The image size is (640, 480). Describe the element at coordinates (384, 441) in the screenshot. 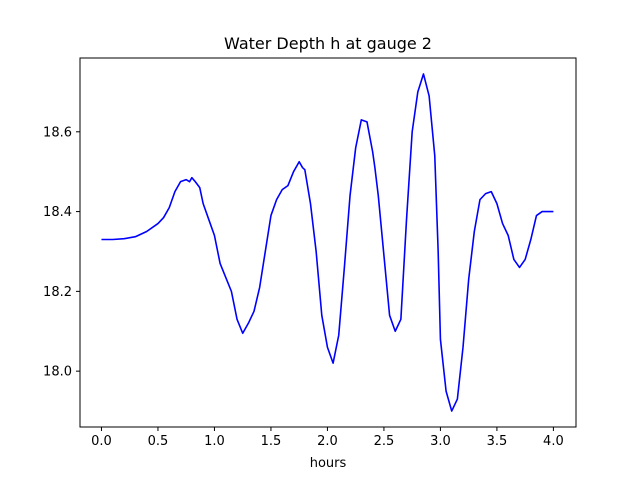

I see `x-tick-label: 2.5` at that location.